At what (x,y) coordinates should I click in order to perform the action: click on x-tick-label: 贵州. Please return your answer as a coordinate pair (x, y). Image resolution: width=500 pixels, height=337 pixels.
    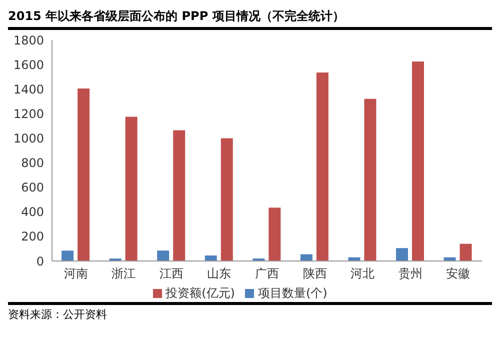
    Looking at the image, I should click on (410, 273).